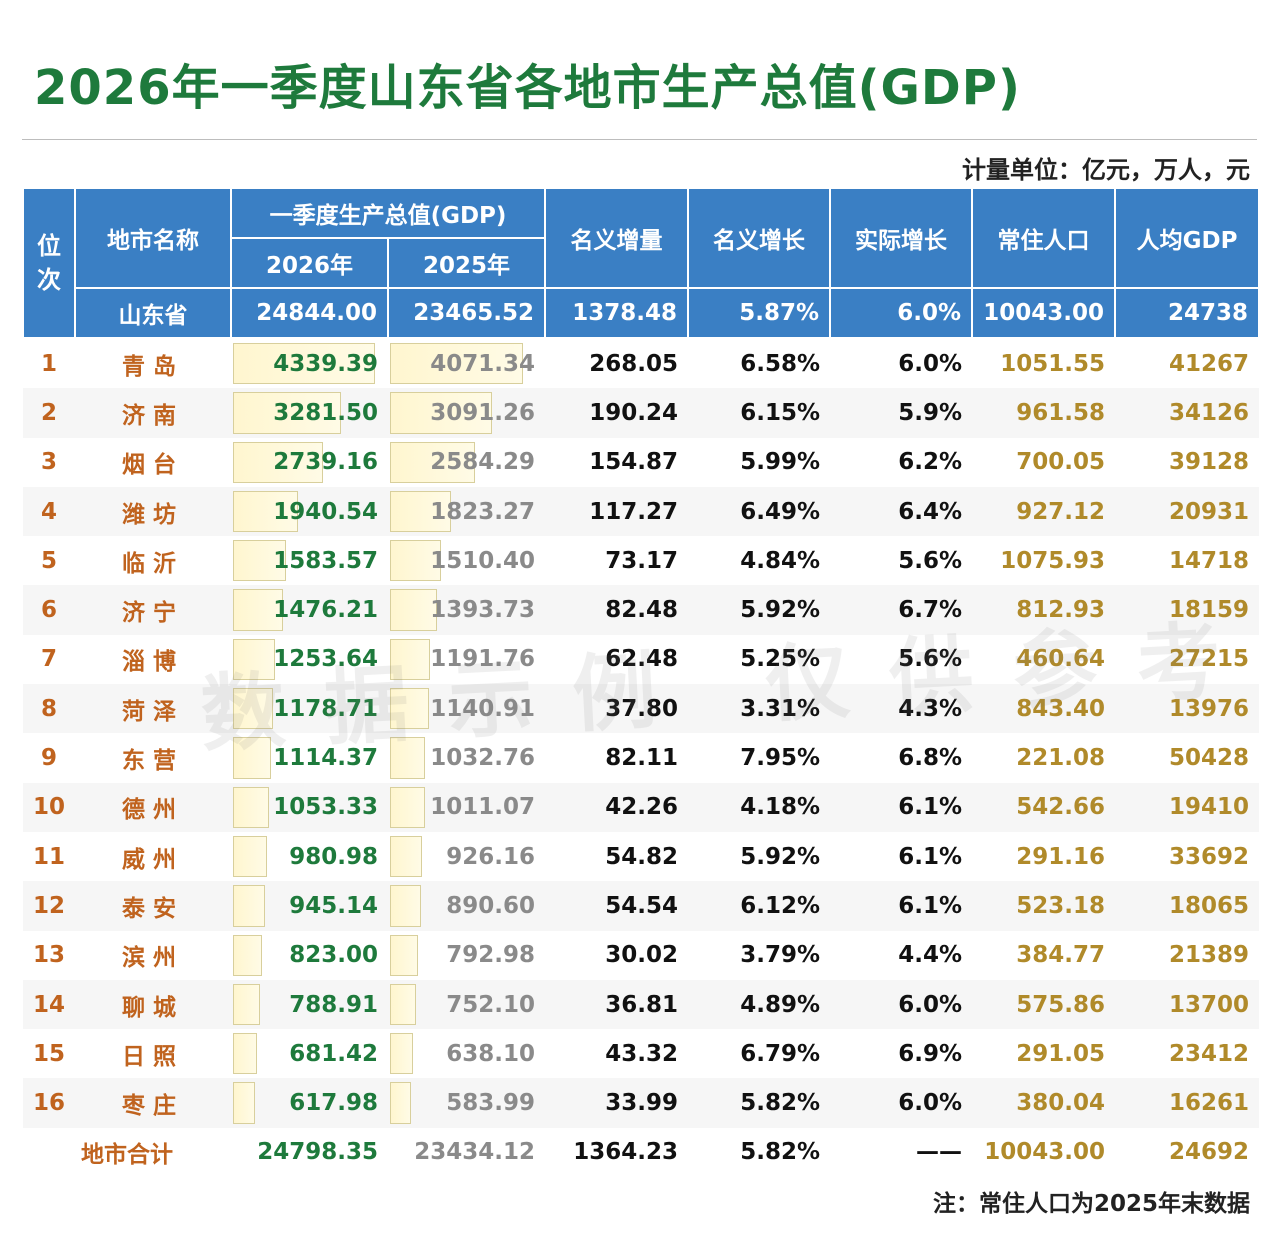 This screenshot has height=1242, width=1280. What do you see at coordinates (617, 238) in the screenshot?
I see `header-nominal-increase: 名义增量` at bounding box center [617, 238].